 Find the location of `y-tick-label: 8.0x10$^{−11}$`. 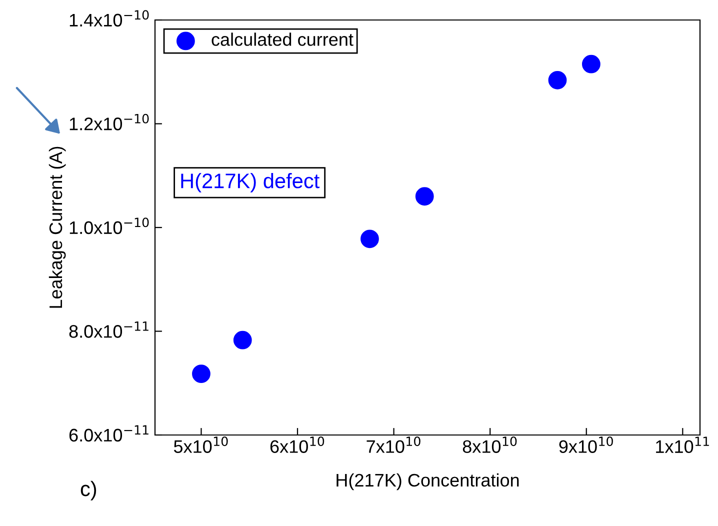

y-tick-label: 8.0x10$^{−11}$ is located at coordinates (108, 330).